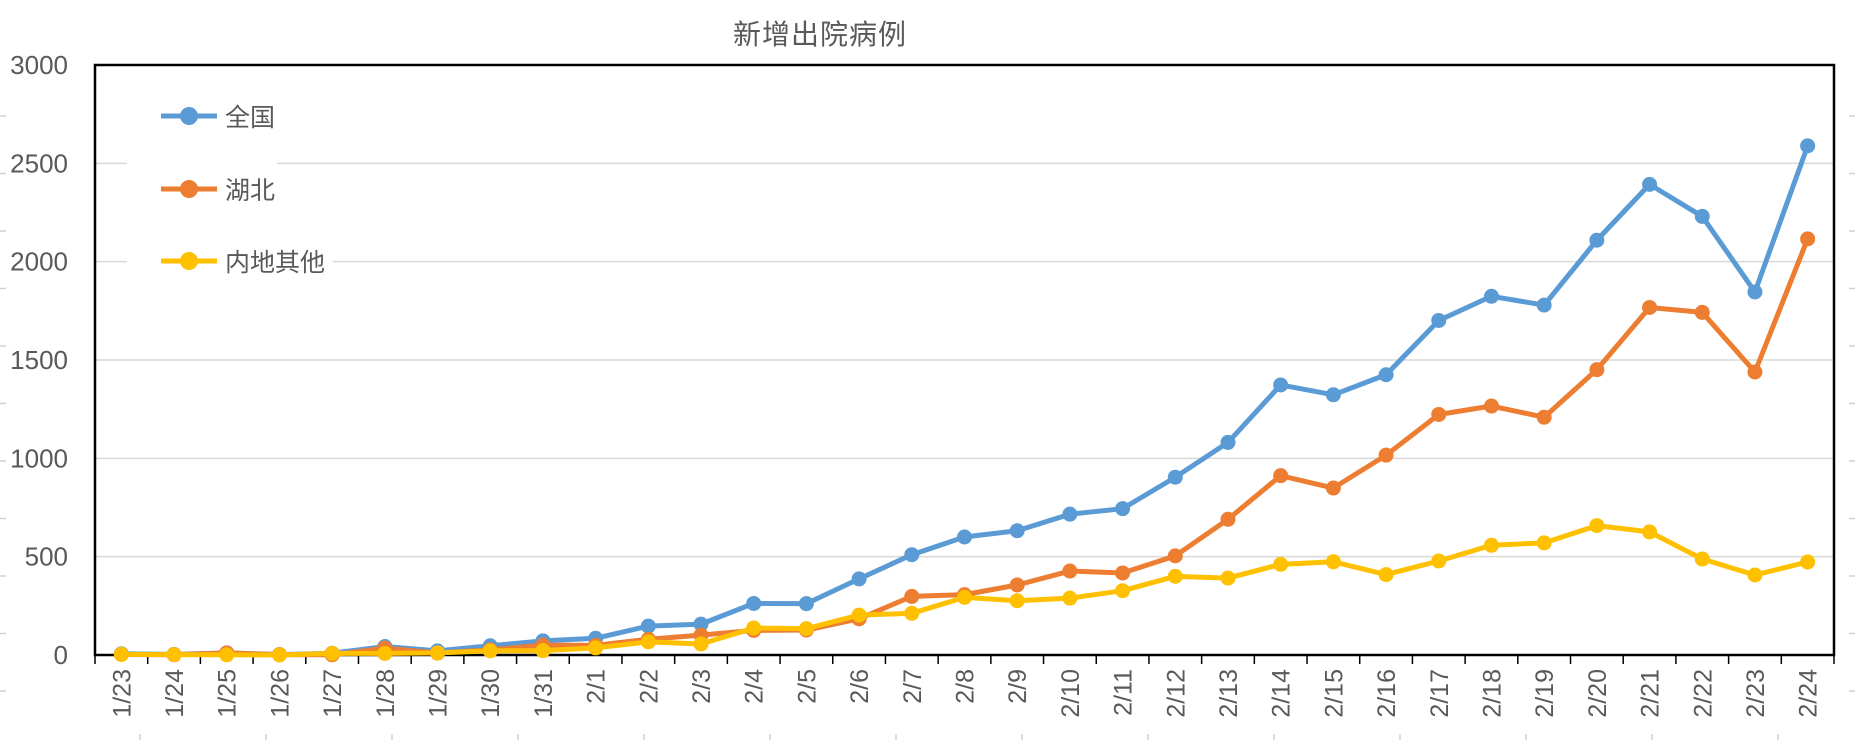 The image size is (1855, 740). What do you see at coordinates (1229, 693) in the screenshot?
I see `x-tick-label: 2/13` at bounding box center [1229, 693].